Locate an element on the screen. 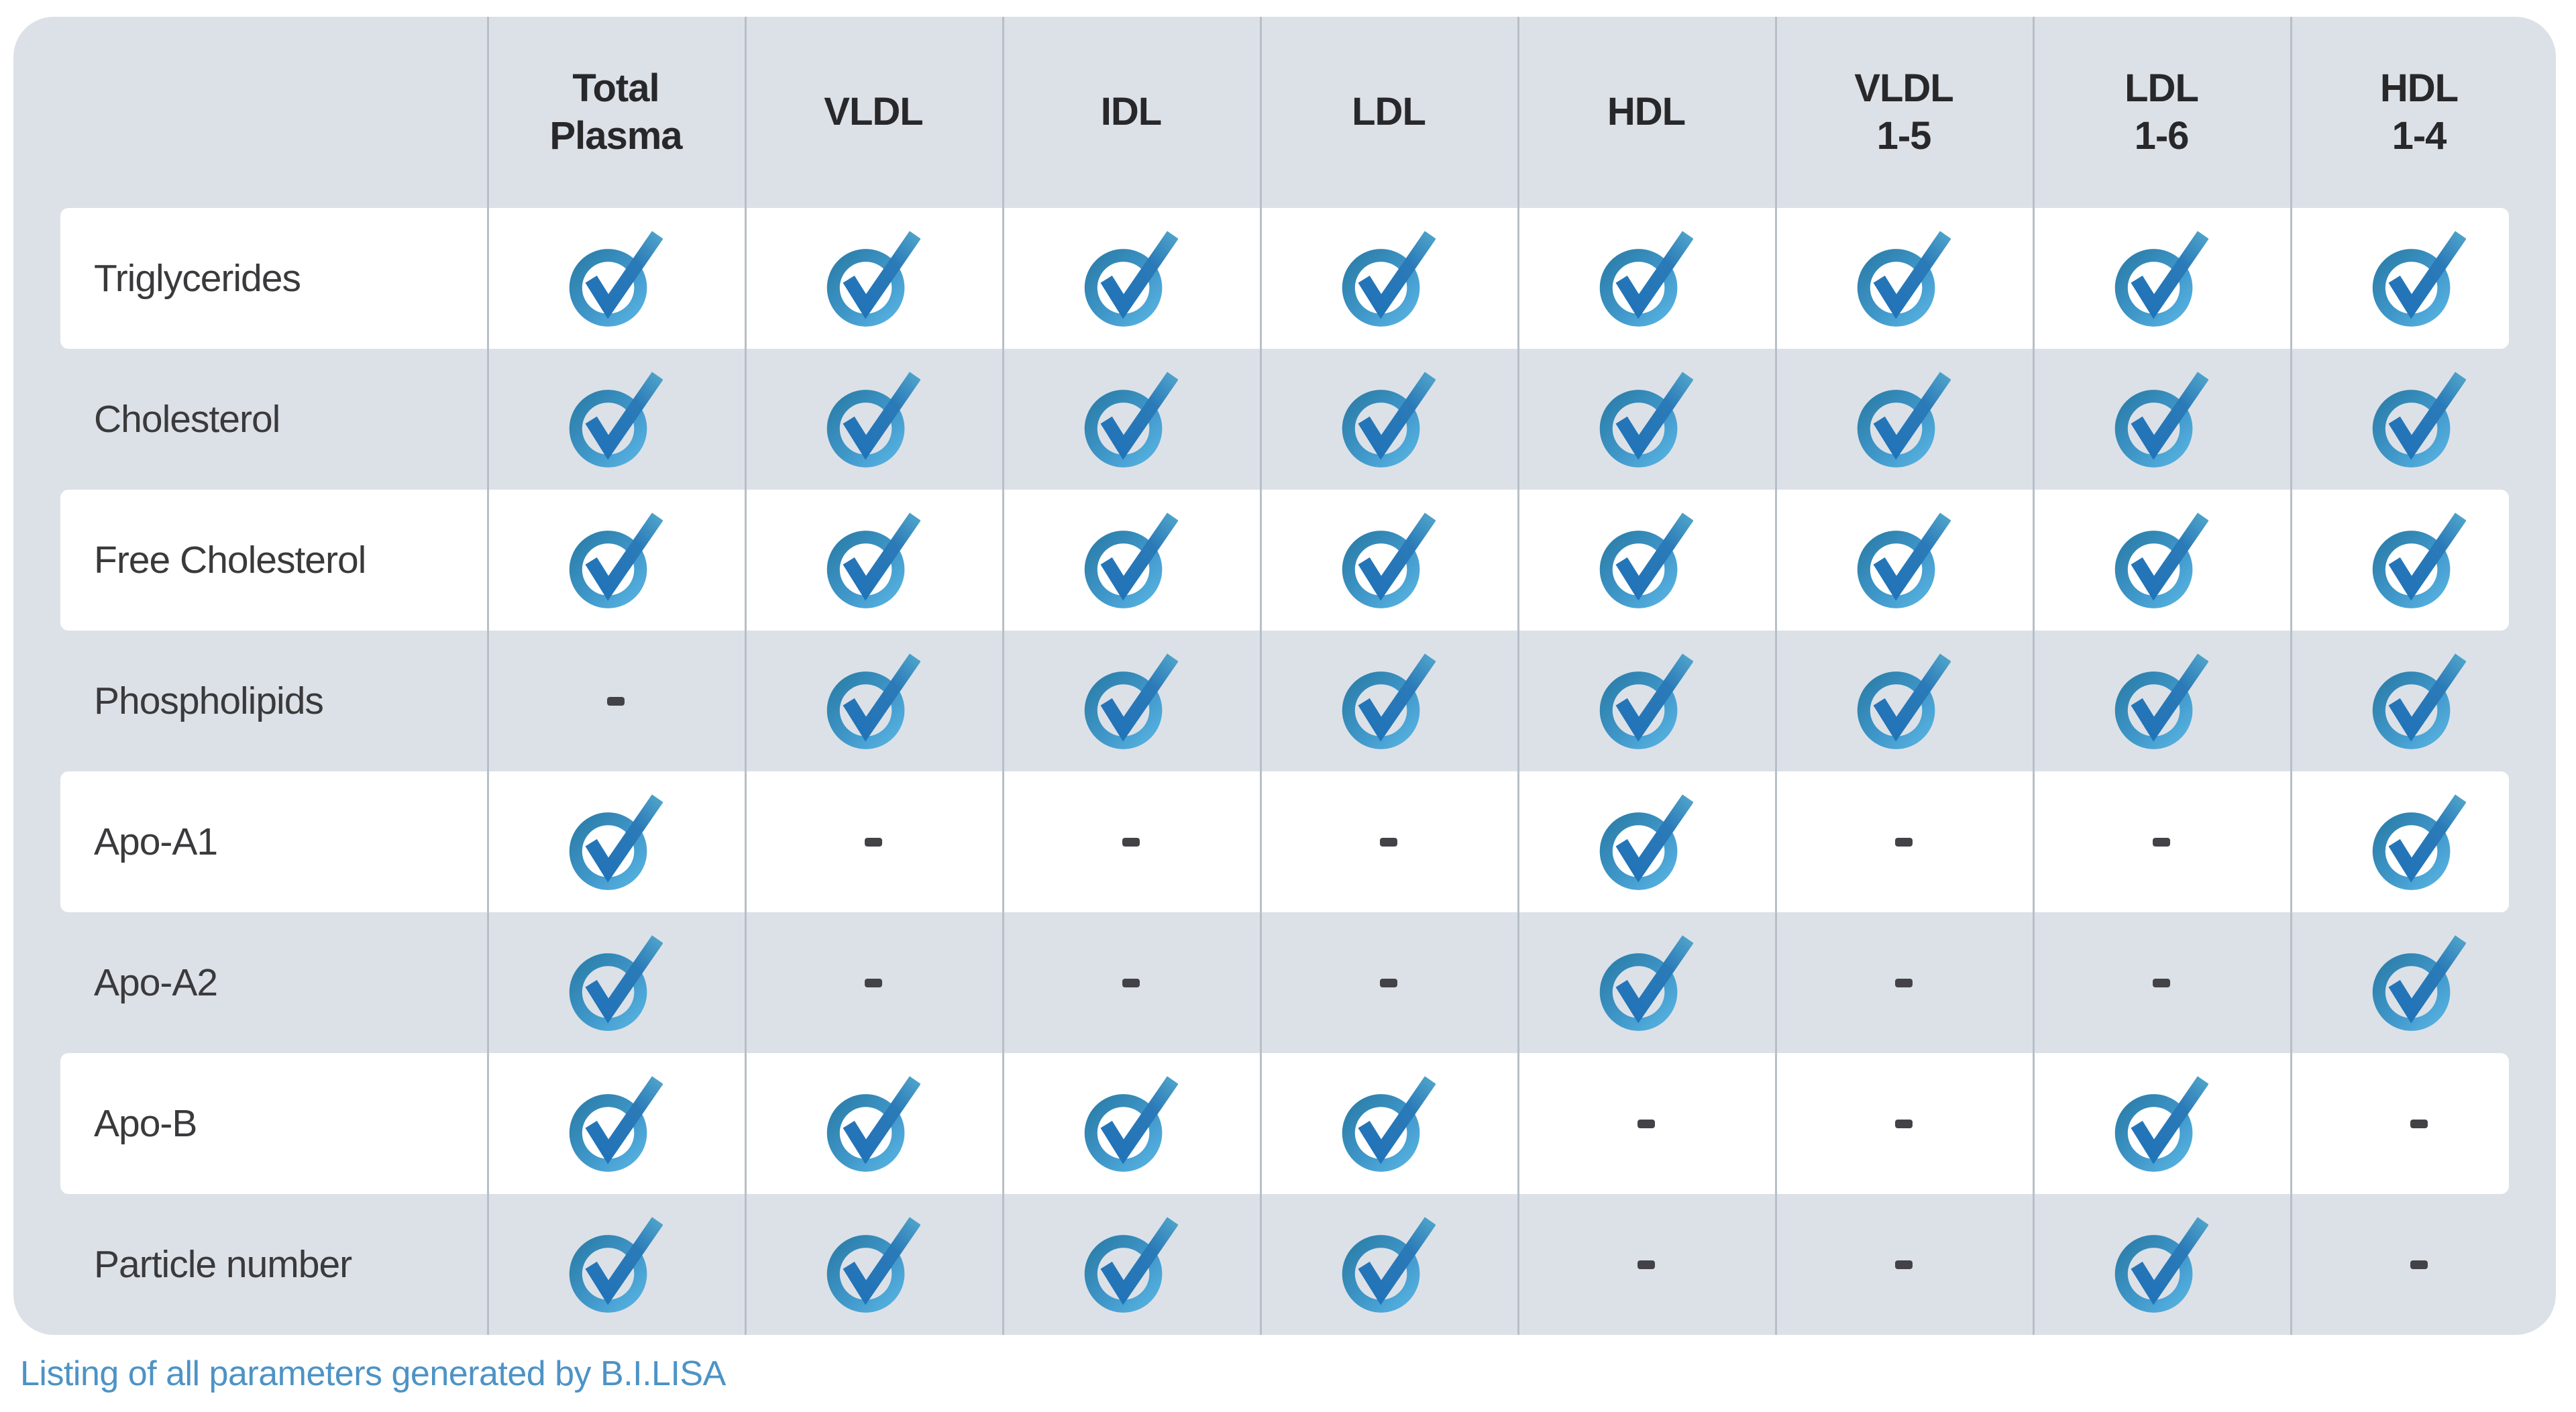  row-stripe-background is located at coordinates (1284, 841).